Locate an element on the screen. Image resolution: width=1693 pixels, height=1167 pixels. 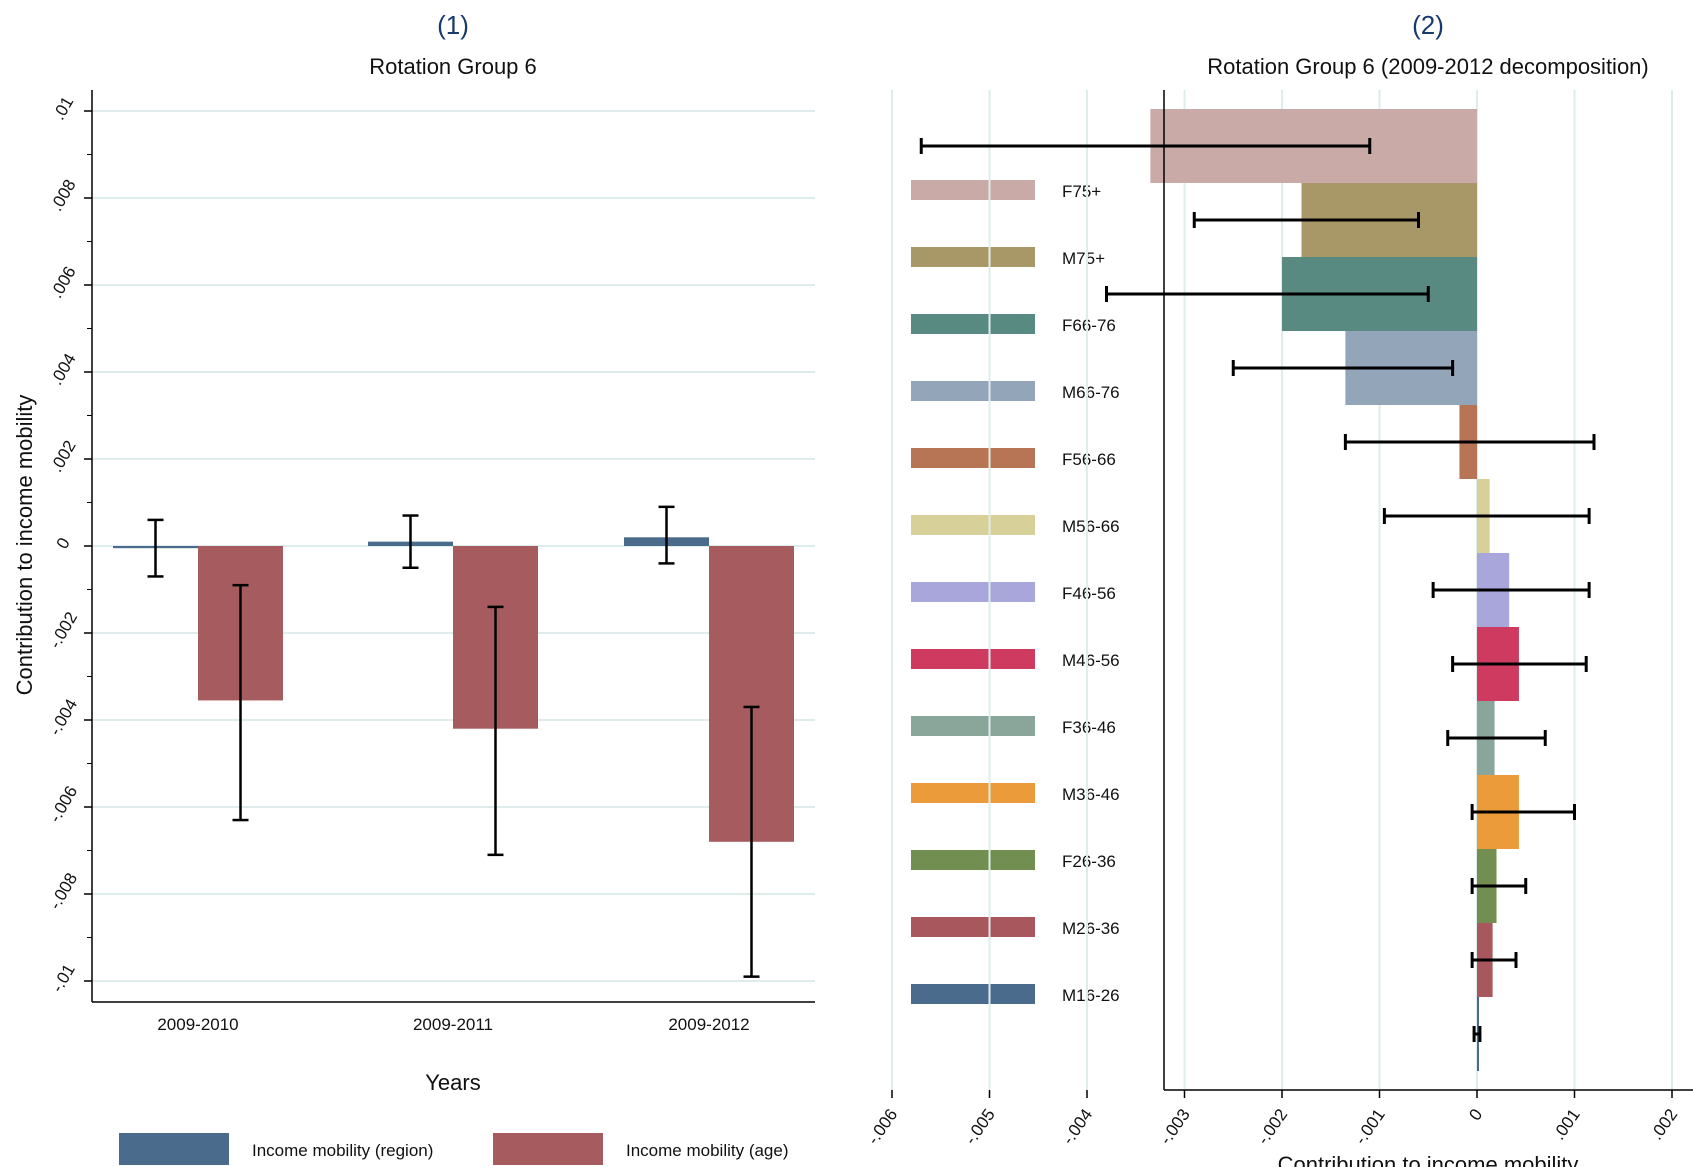
legend-label: F56-66 is located at coordinates (1089, 459).